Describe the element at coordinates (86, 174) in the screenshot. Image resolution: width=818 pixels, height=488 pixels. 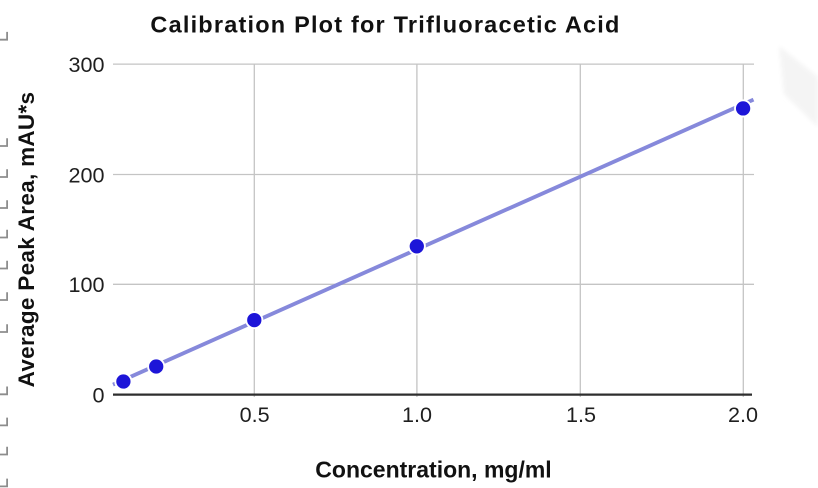
I see `svg-text: 200` at that location.